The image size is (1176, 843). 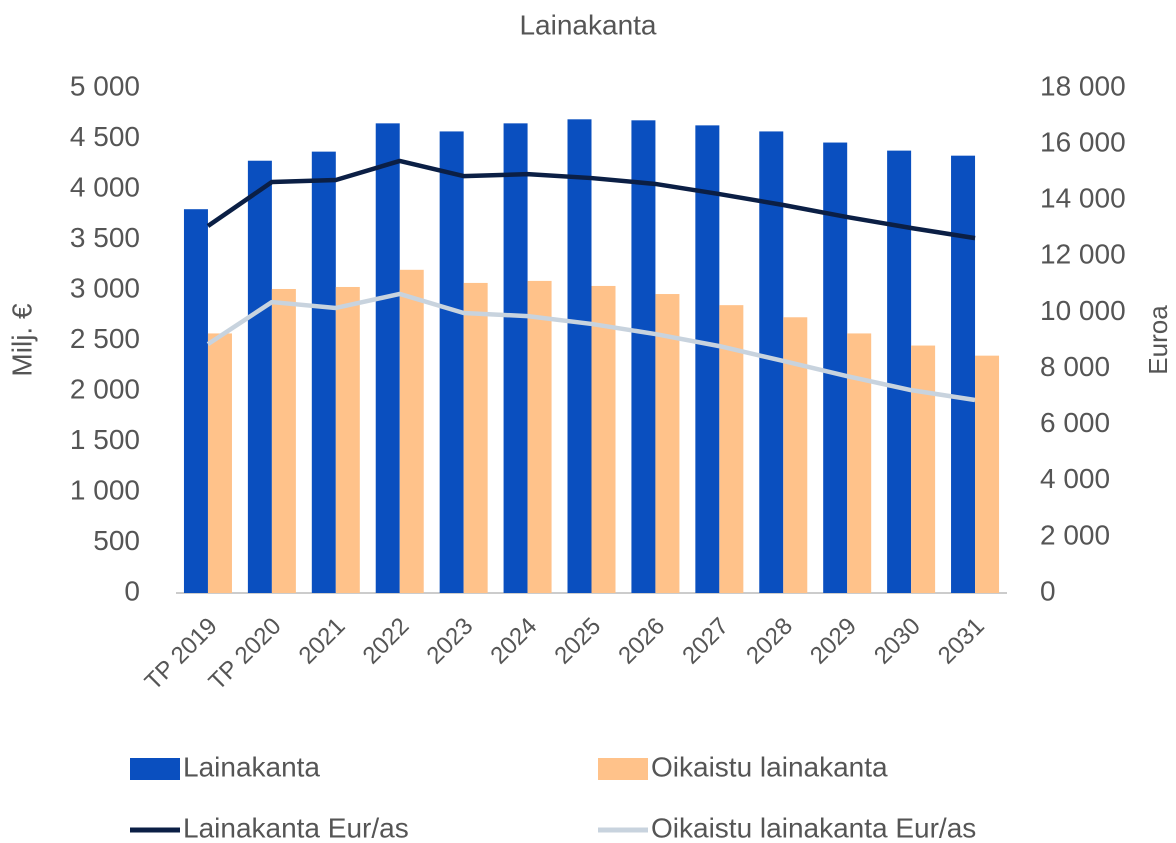 I want to click on y-tick-label: 4 500, so click(x=105, y=136).